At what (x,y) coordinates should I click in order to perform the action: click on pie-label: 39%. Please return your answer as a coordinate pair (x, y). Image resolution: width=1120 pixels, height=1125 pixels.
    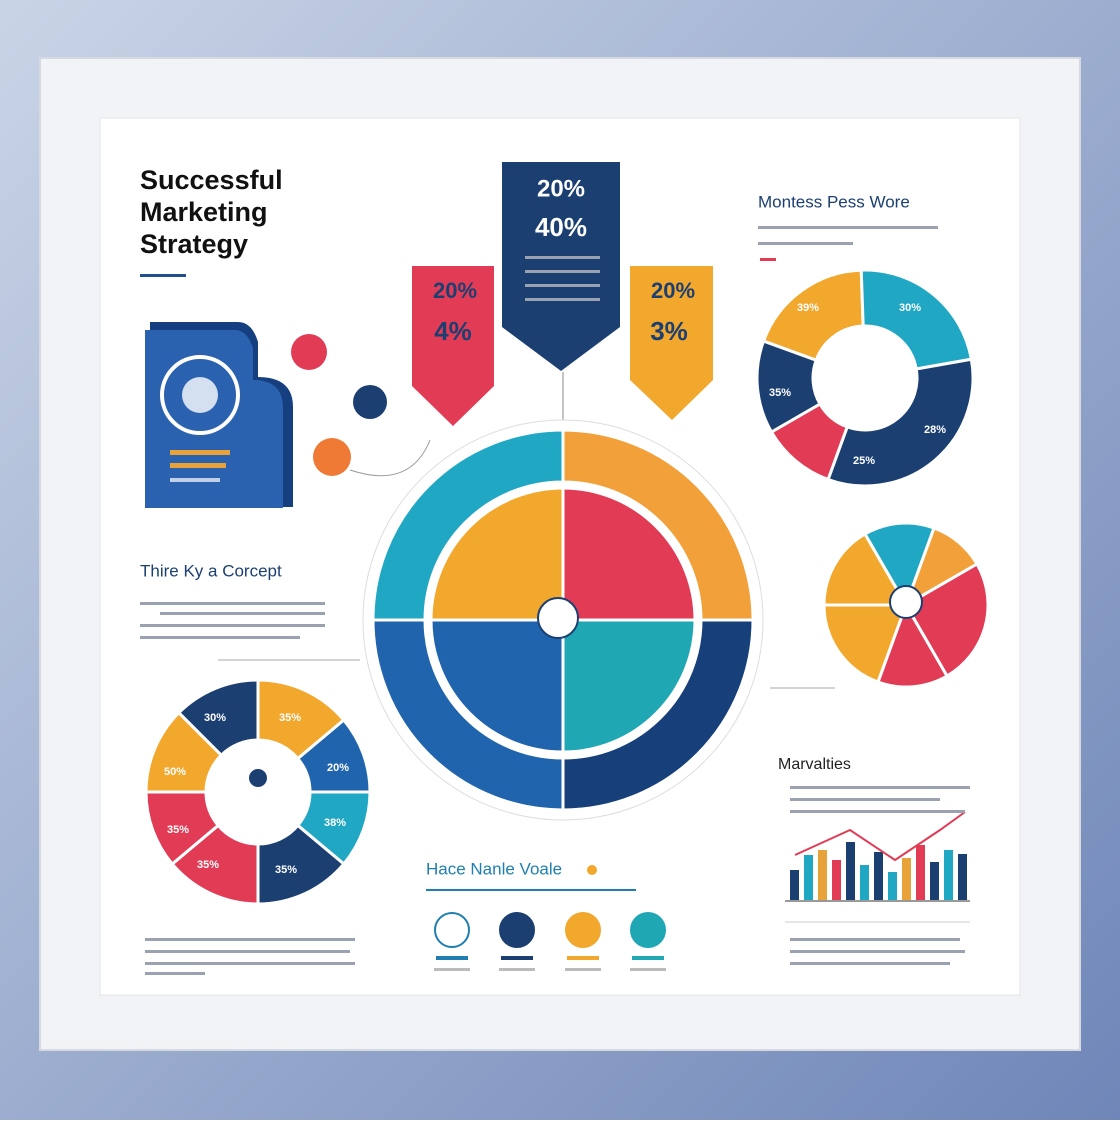
    Looking at the image, I should click on (808, 308).